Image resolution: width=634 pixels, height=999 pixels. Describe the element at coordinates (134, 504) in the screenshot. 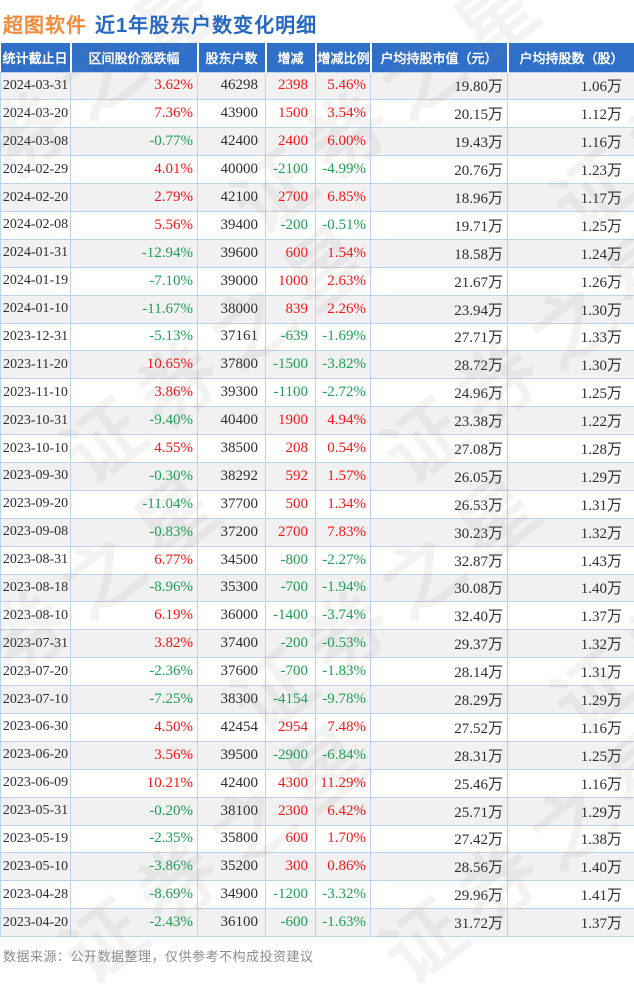

I see `cell-price-change: -11.04%` at that location.